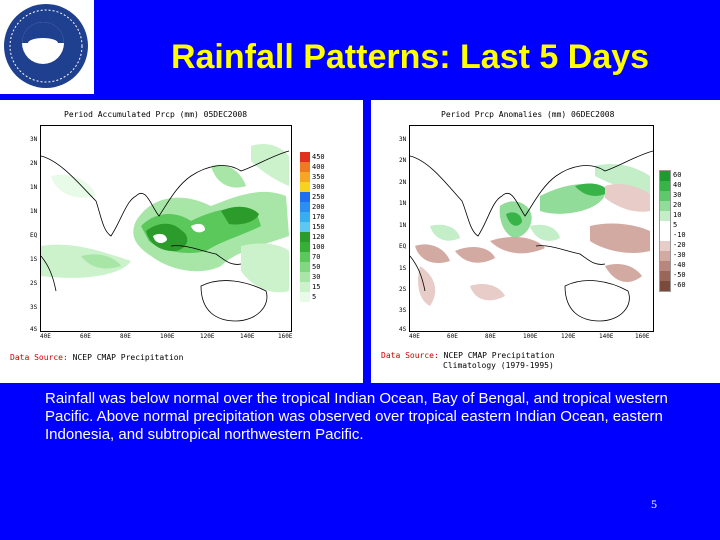 This screenshot has height=540, width=720. I want to click on logo-center, so click(43, 43).